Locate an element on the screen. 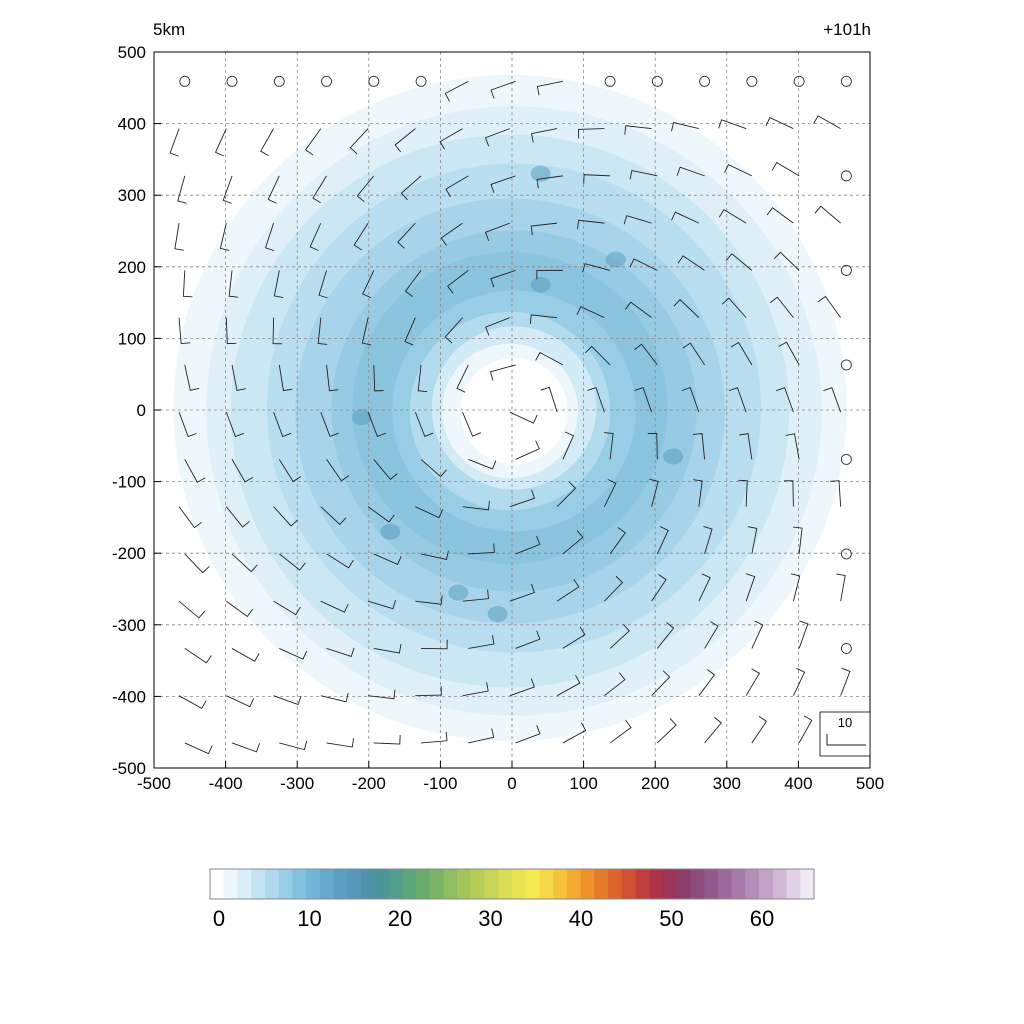  colorbar-tick-label: 30 is located at coordinates (490, 918).